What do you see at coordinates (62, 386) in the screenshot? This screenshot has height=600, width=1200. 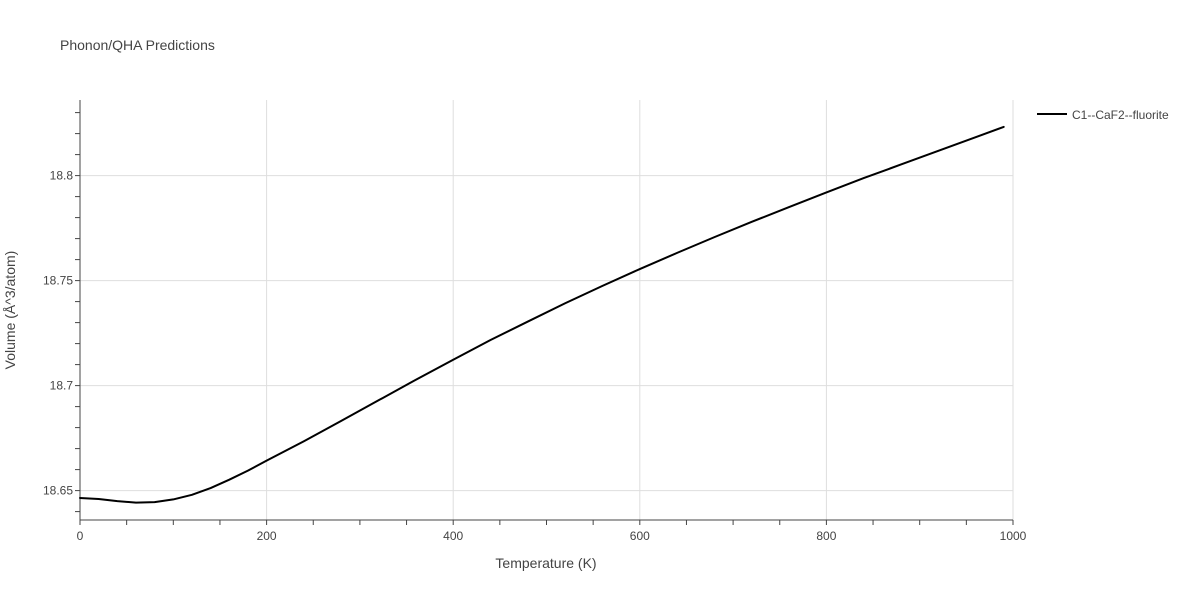 I see `y-tick-label: 18.7` at bounding box center [62, 386].